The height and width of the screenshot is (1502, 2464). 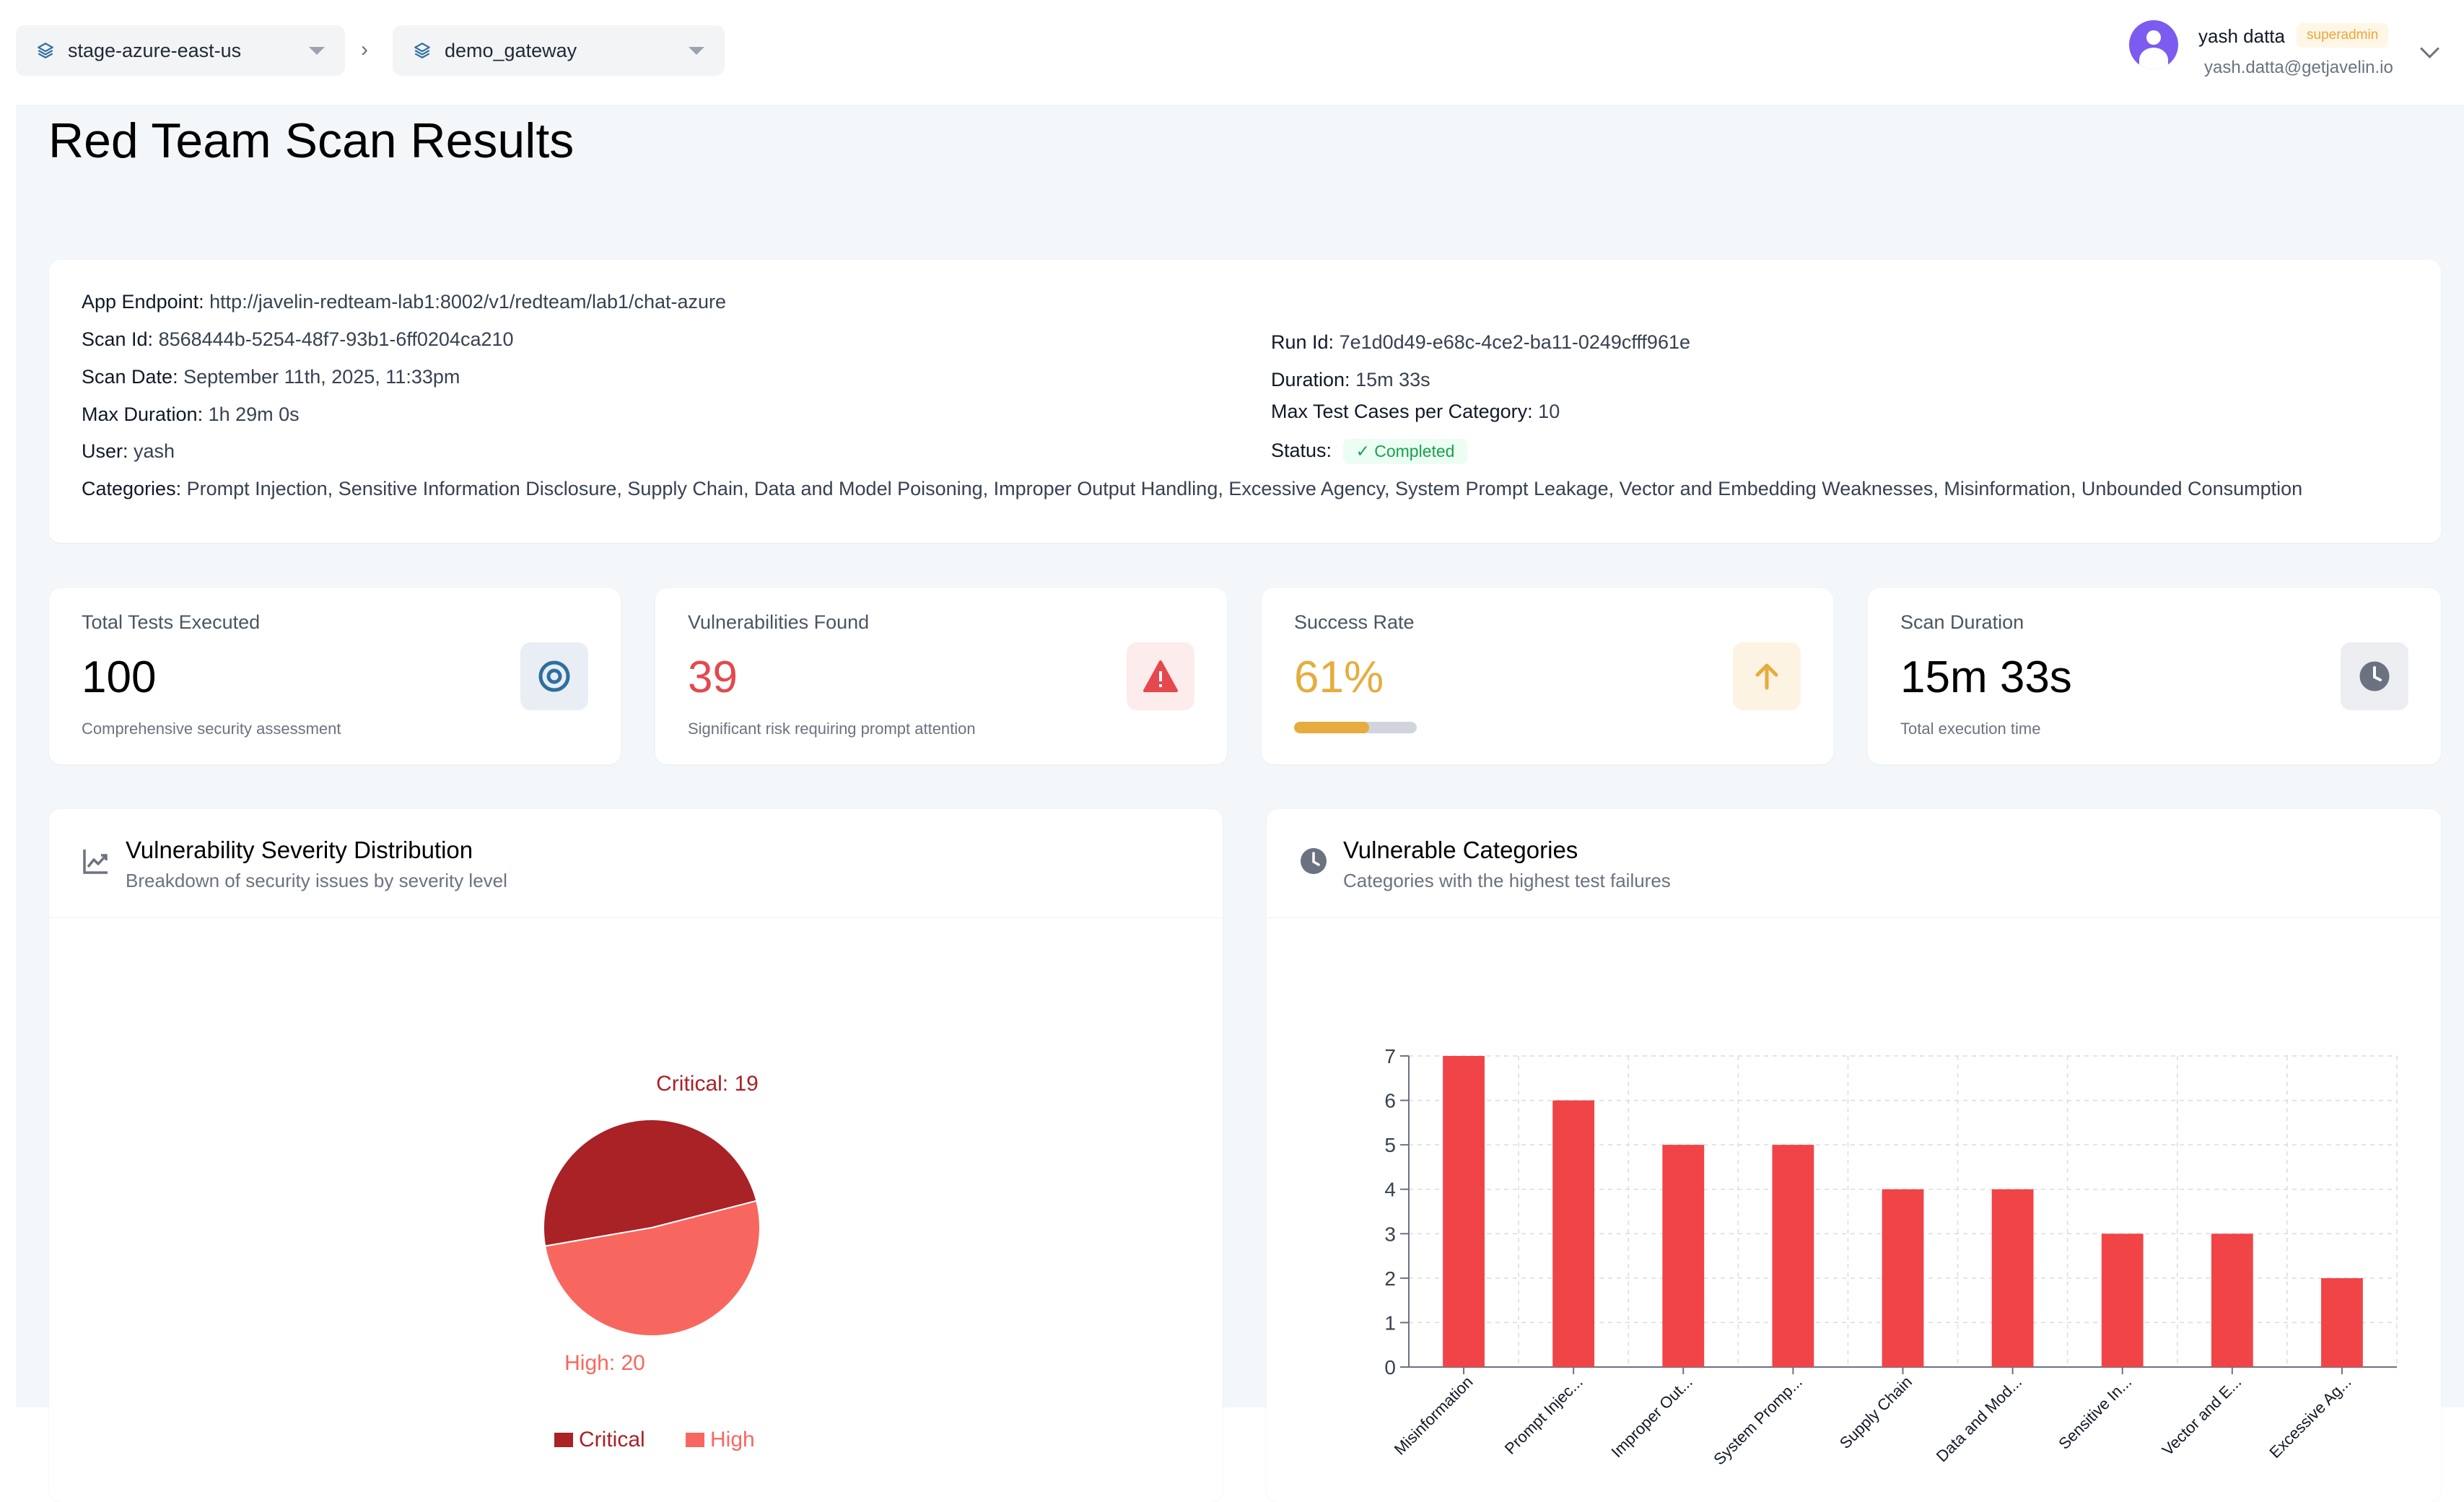 What do you see at coordinates (652, 1268) in the screenshot?
I see `pie-slice-high` at bounding box center [652, 1268].